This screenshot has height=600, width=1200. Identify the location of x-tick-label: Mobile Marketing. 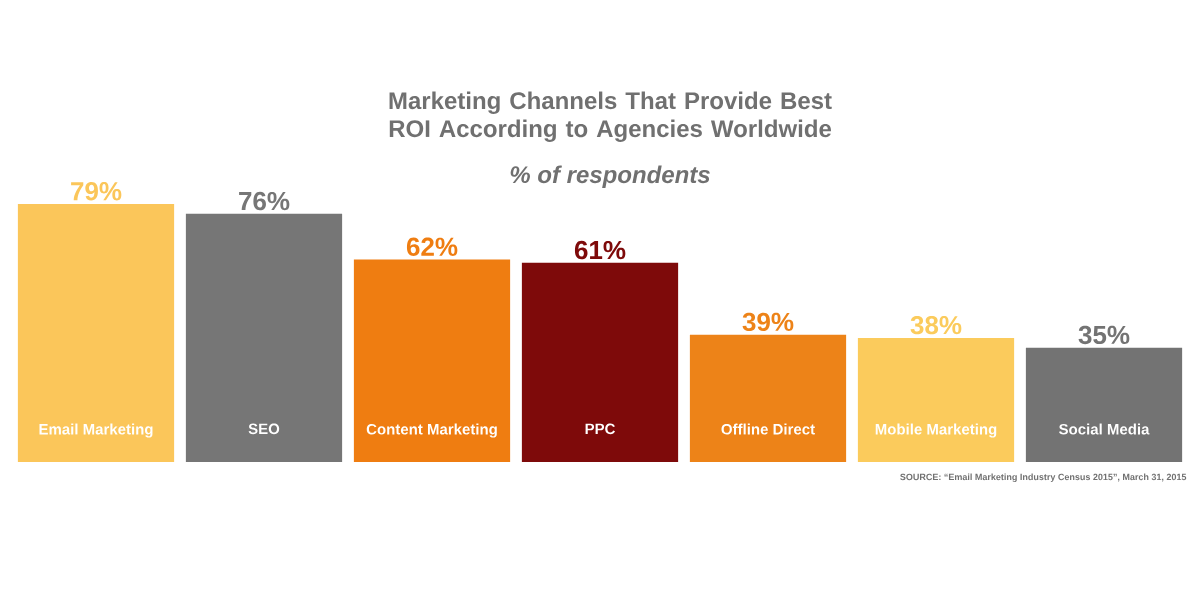
(936, 430).